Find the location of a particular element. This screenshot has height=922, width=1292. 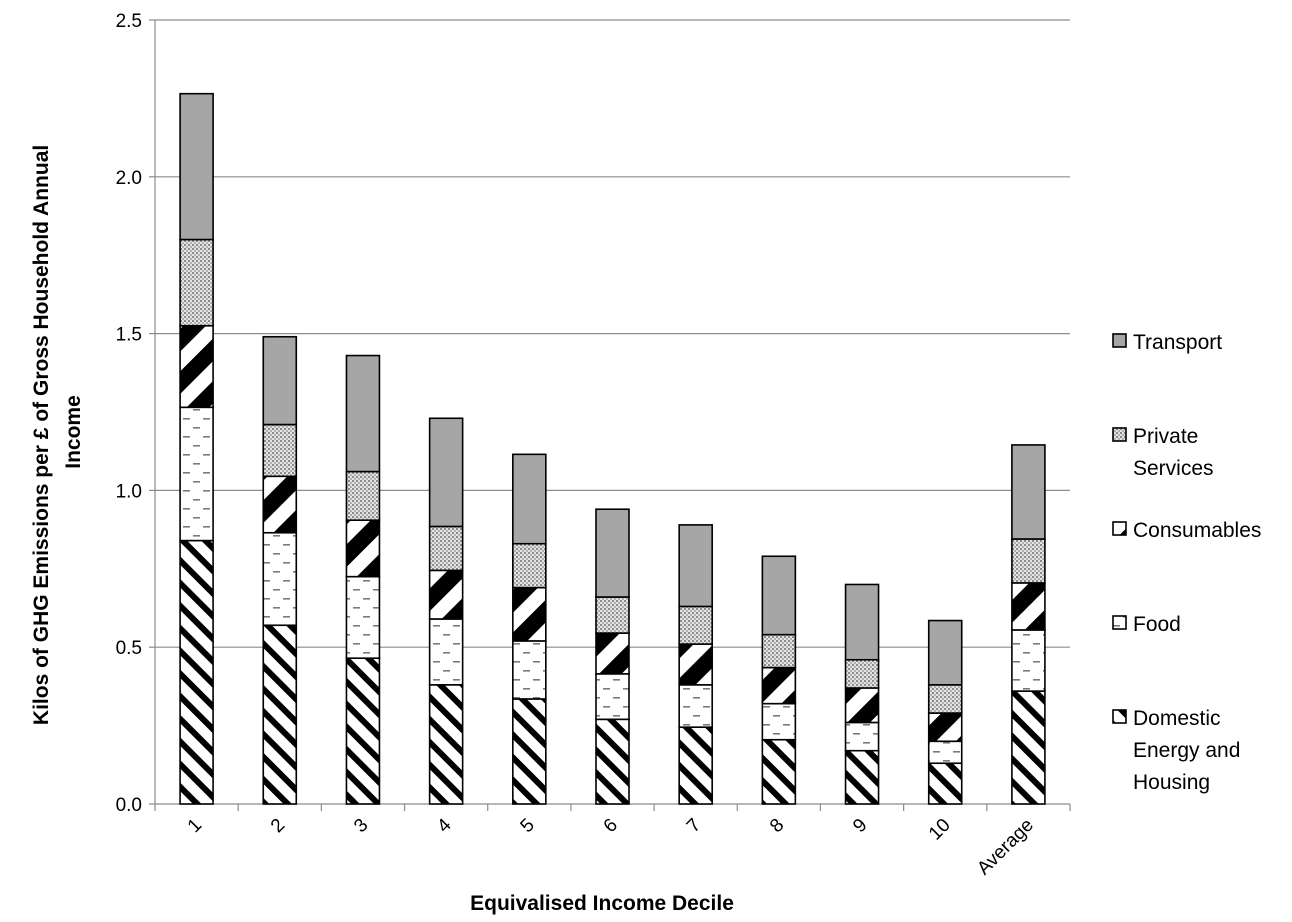

legend-label-line: Energy and is located at coordinates (1186, 750).